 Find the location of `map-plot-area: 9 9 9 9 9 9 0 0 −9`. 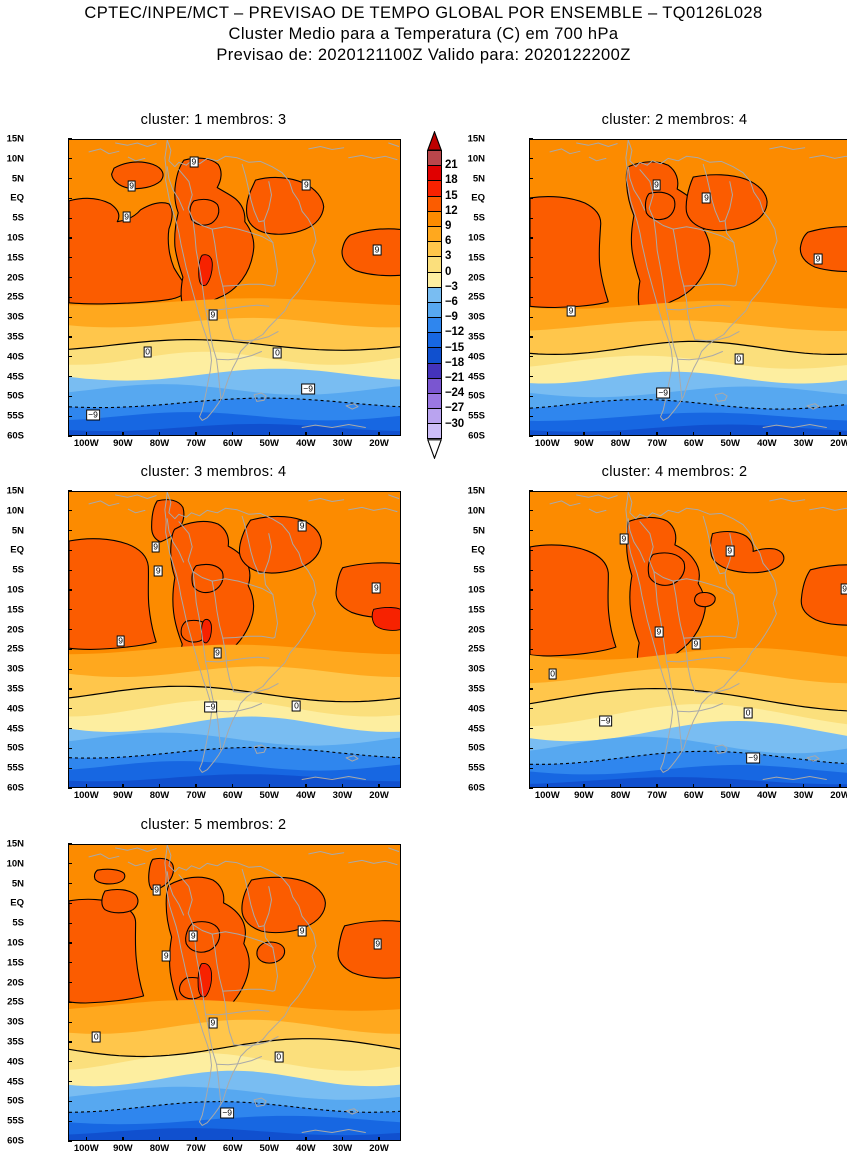

map-plot-area: 9 9 9 9 9 9 0 0 −9 is located at coordinates (234, 992).